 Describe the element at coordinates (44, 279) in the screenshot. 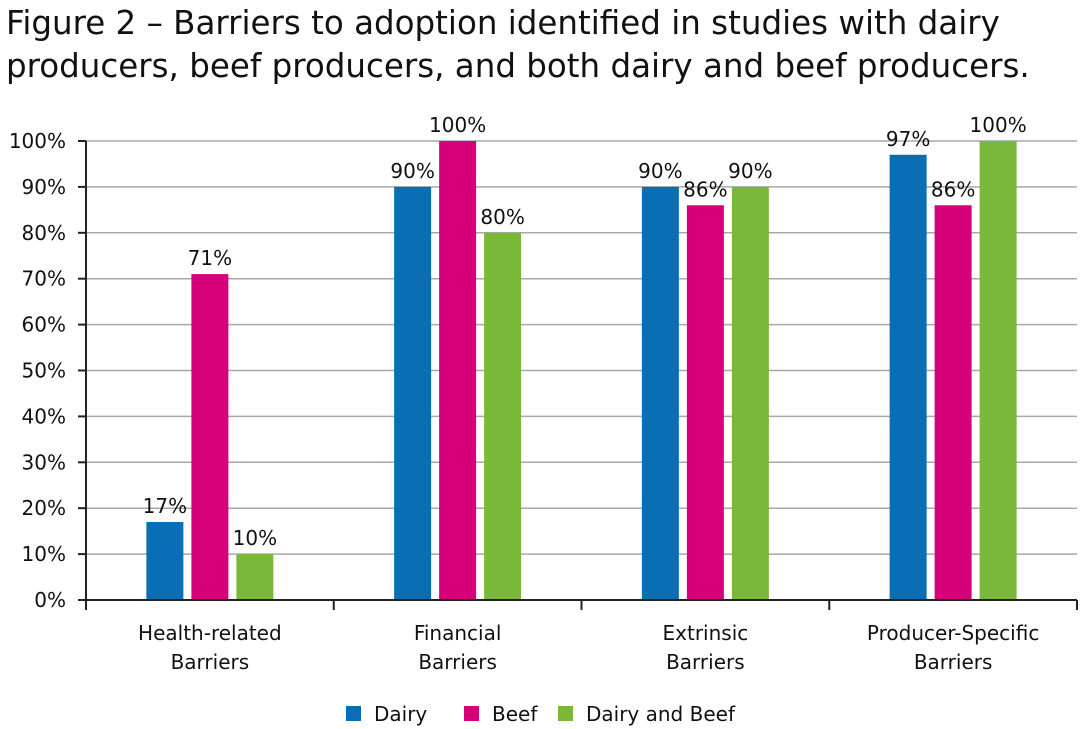

I see `y-tick-label: 70%` at that location.